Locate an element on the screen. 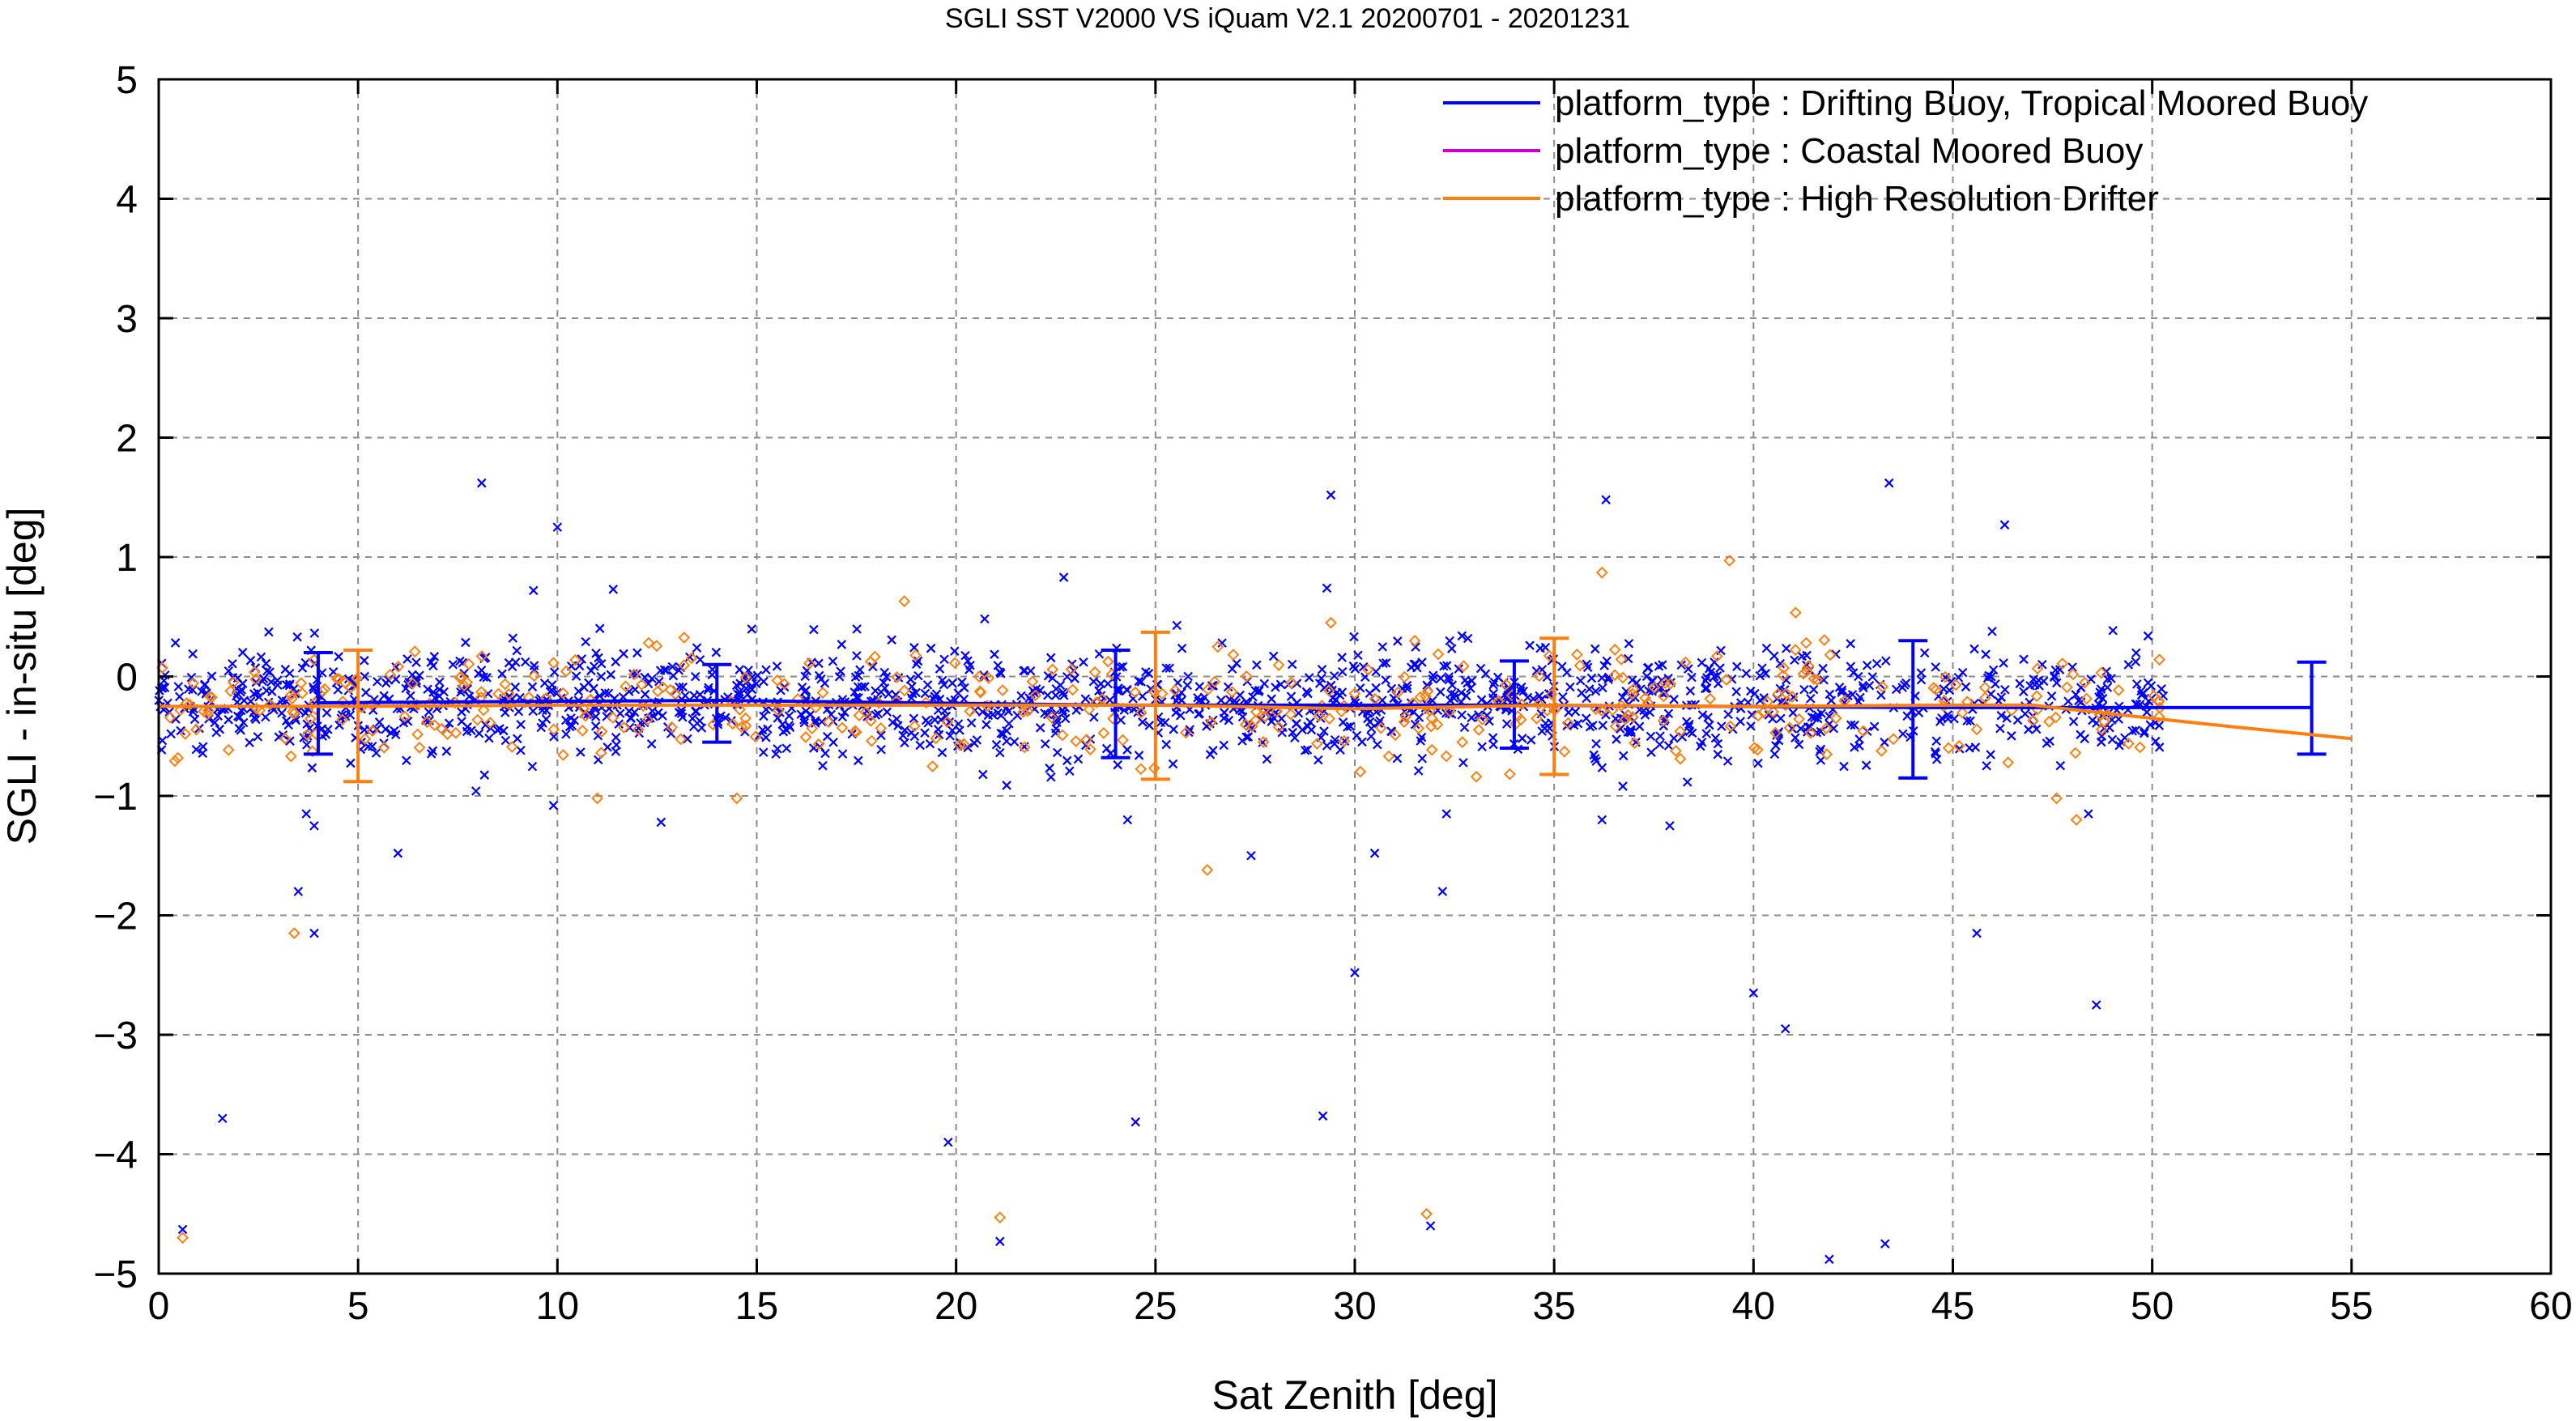  x-axis-label: Sat Zenith [deg] is located at coordinates (1354, 1395).